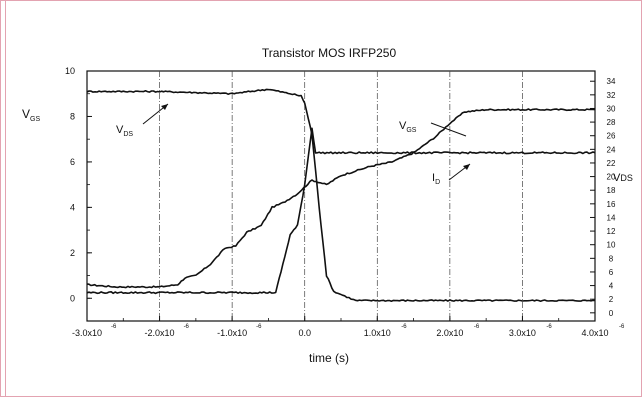 The image size is (642, 397). What do you see at coordinates (611, 163) in the screenshot?
I see `right-tick-label: 22` at bounding box center [611, 163].